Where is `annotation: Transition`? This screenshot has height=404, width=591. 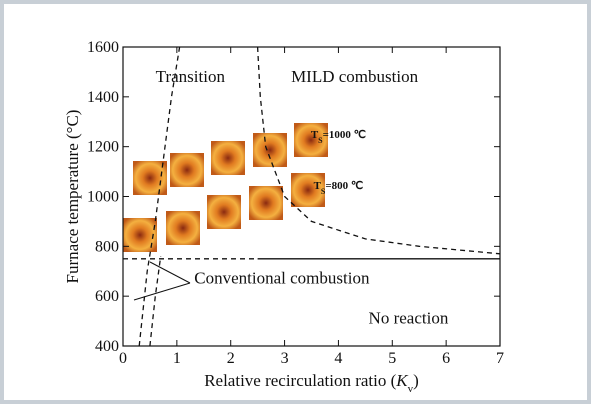
annotation: Transition is located at coordinates (191, 76).